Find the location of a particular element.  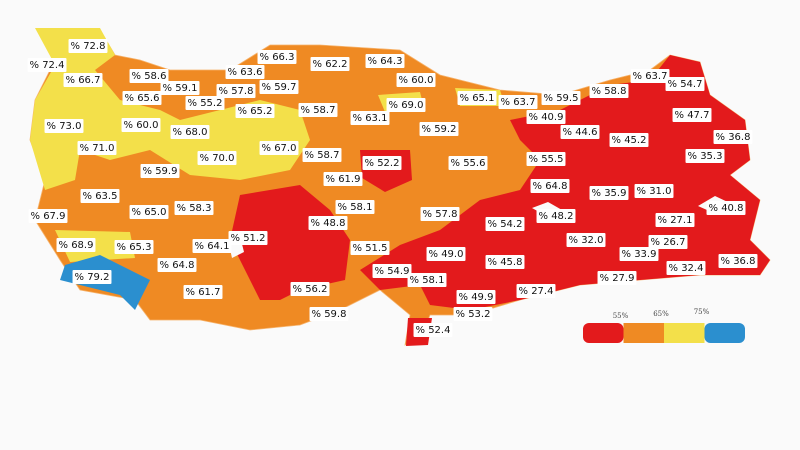

province-value: % 58.8 is located at coordinates (609, 91).